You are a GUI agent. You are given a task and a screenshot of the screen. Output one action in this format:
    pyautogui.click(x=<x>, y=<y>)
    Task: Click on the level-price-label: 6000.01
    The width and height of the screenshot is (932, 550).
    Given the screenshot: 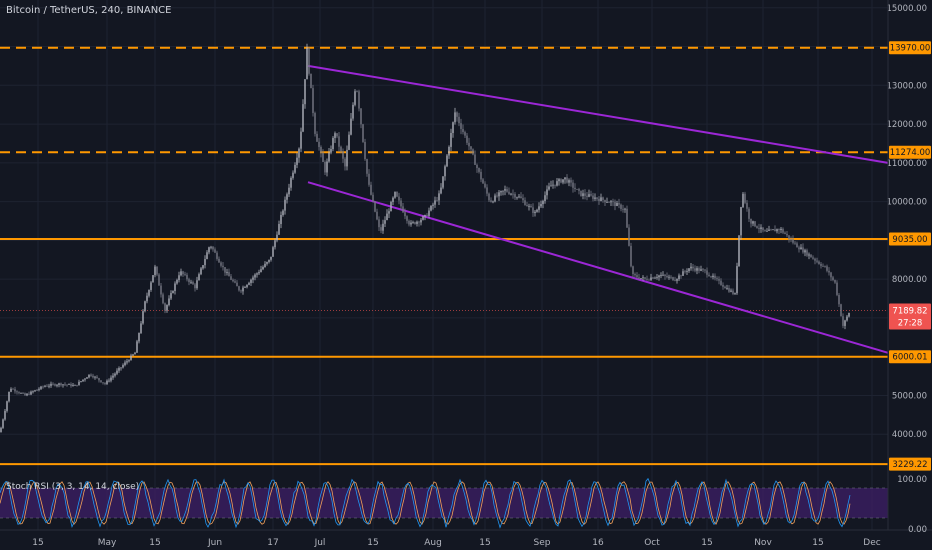 What is the action you would take?
    pyautogui.click(x=909, y=358)
    